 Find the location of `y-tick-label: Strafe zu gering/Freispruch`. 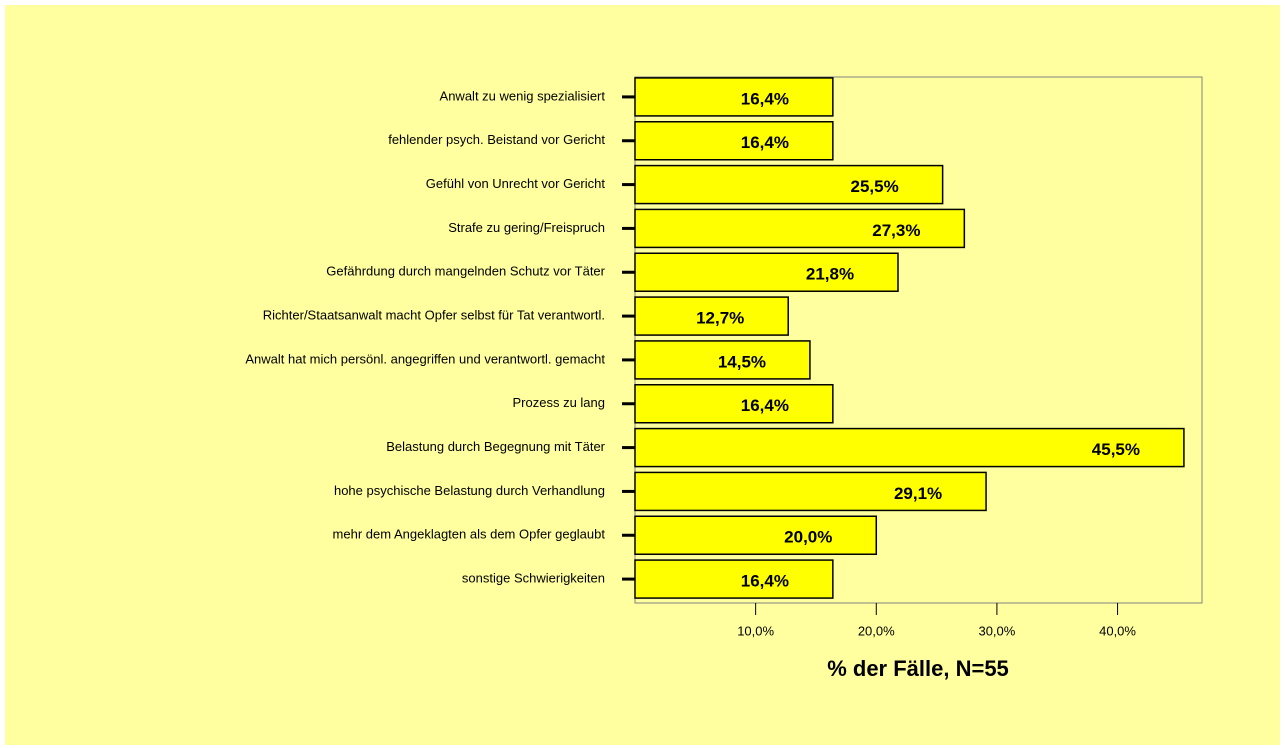

y-tick-label: Strafe zu gering/Freispruch is located at coordinates (526, 227).